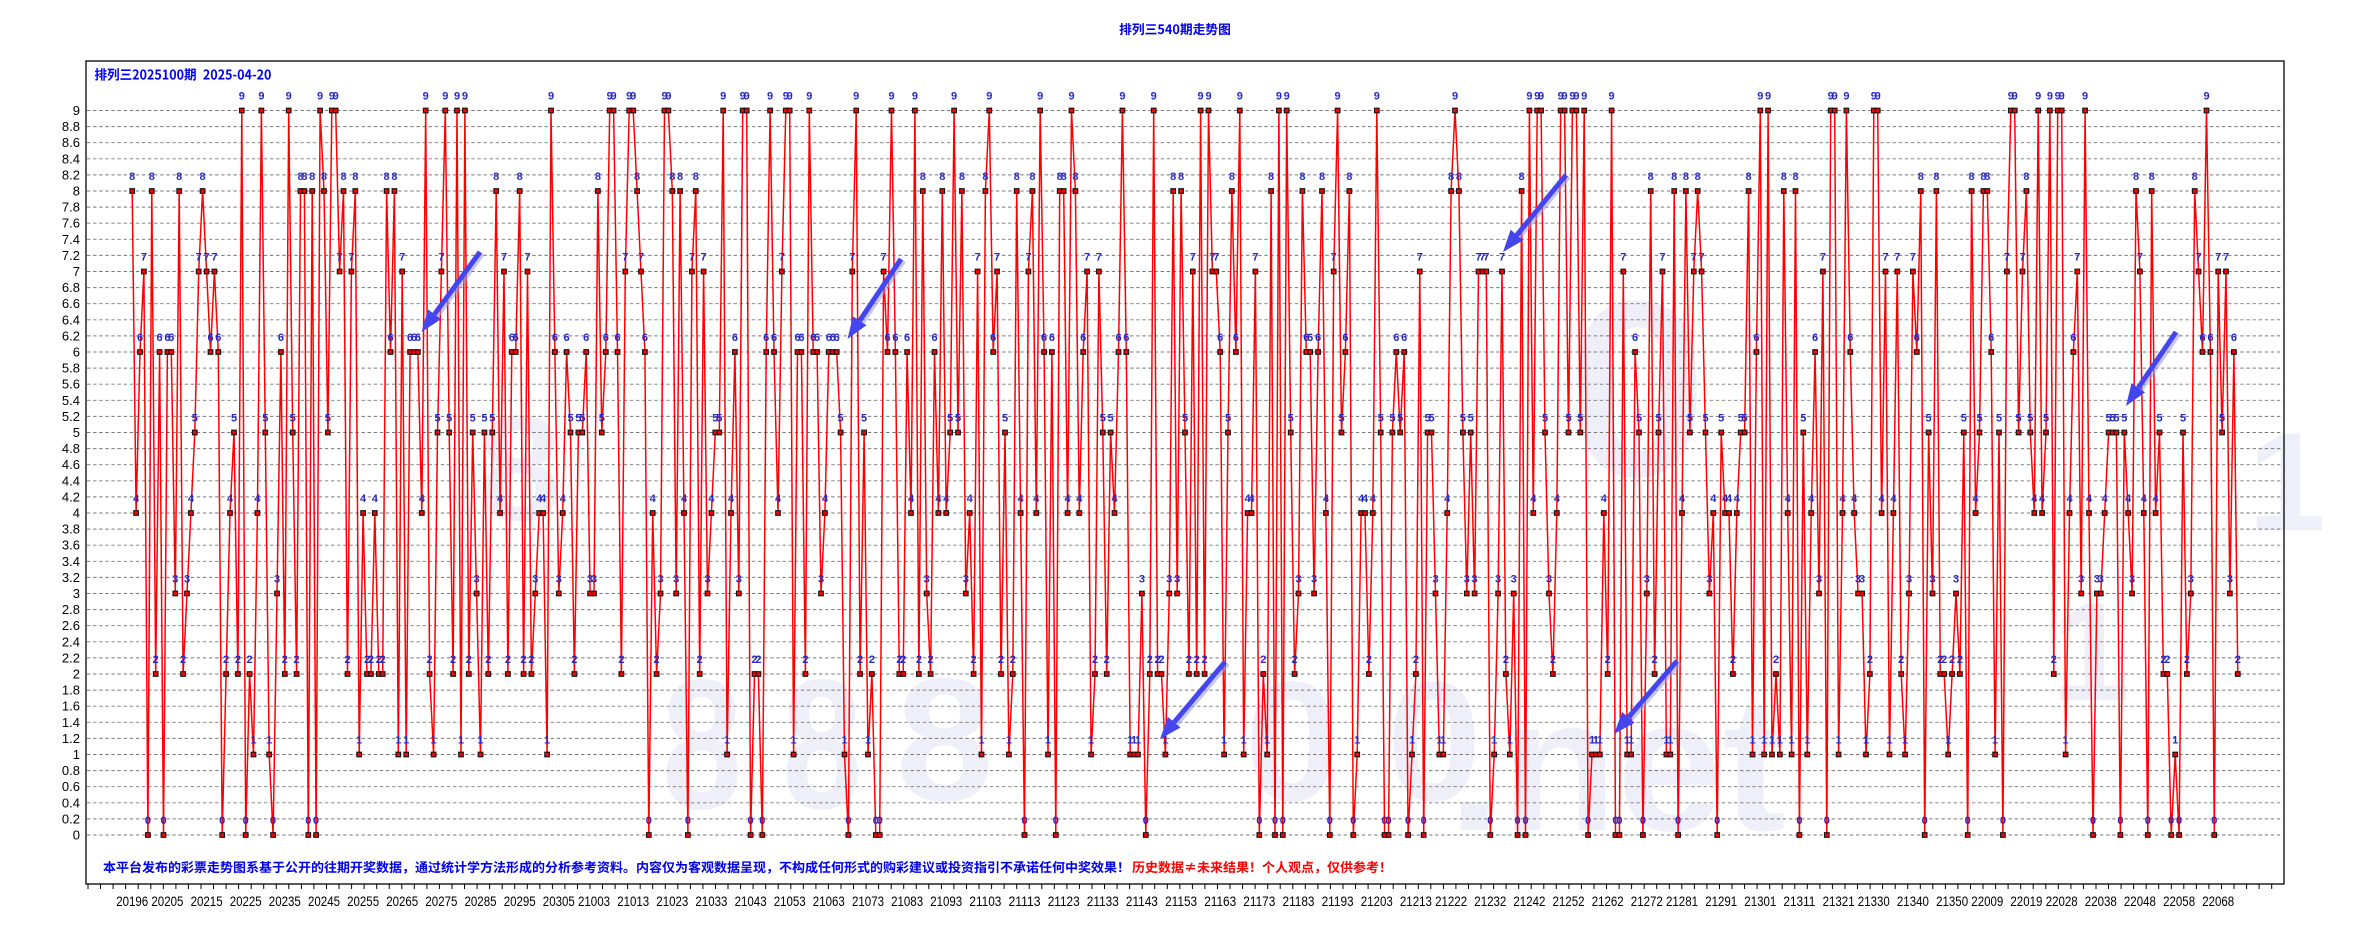 The height and width of the screenshot is (931, 2354). What do you see at coordinates (71, 448) in the screenshot?
I see `svg-text: 4.8` at bounding box center [71, 448].